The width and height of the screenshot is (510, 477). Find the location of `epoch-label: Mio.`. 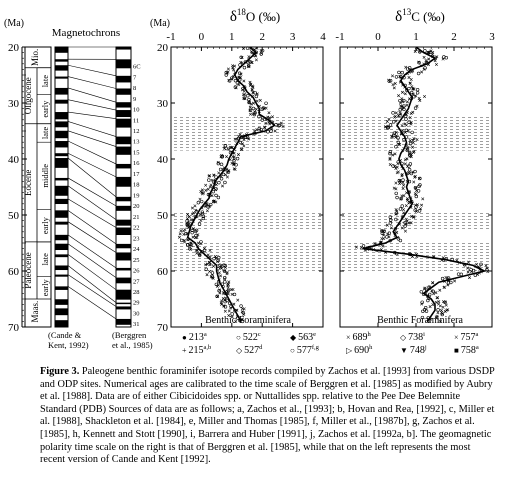

epoch-label: Mio. is located at coordinates (35, 57).